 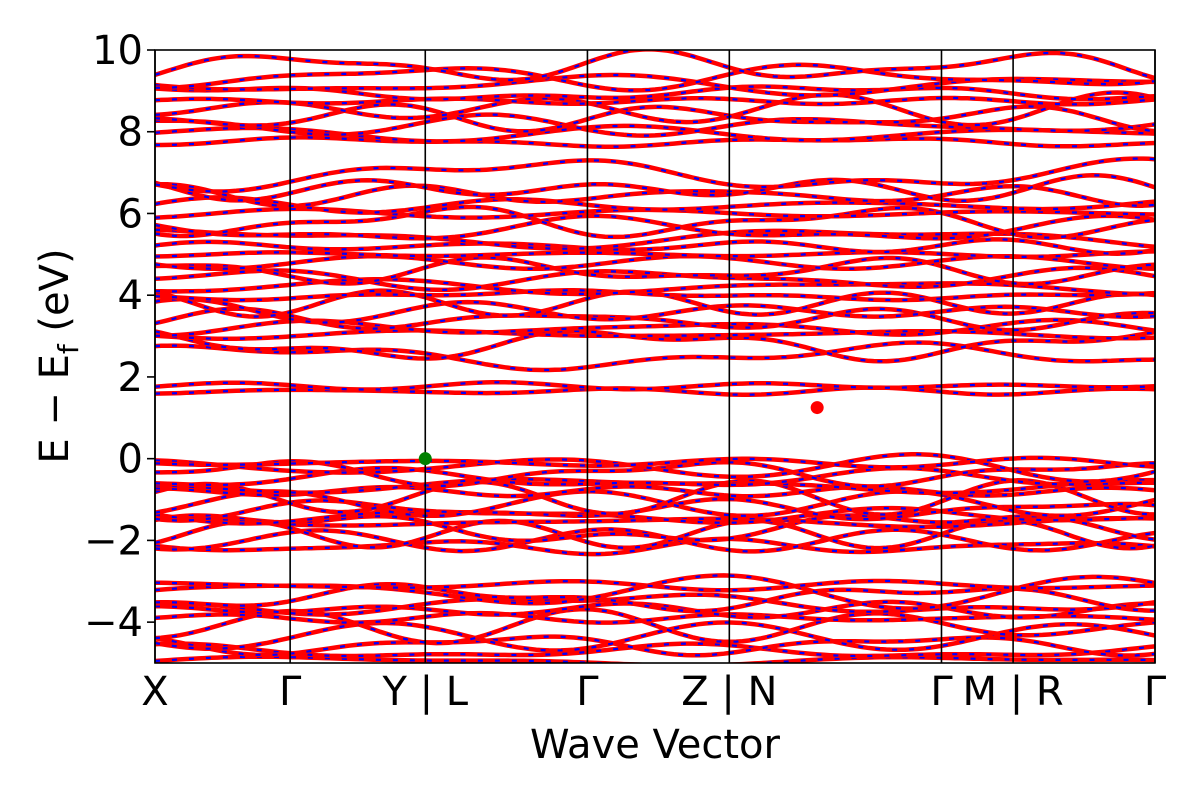 What do you see at coordinates (154, 692) in the screenshot?
I see `x-tick-label: X` at bounding box center [154, 692].